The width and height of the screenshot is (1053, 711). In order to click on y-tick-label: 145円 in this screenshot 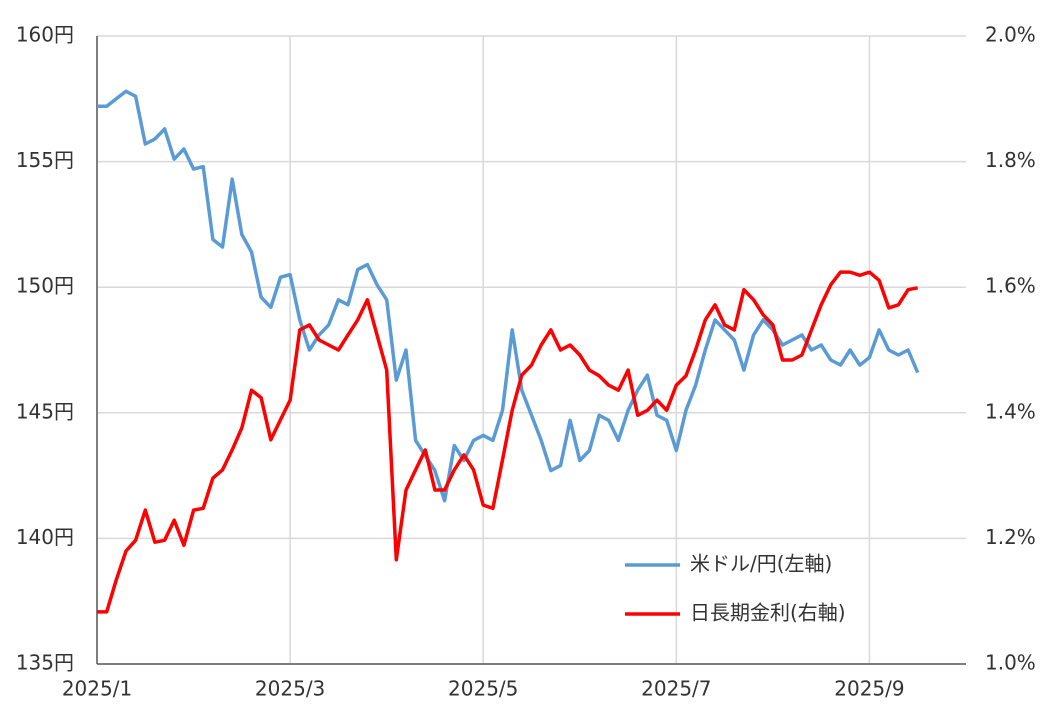, I will do `click(45, 411)`.